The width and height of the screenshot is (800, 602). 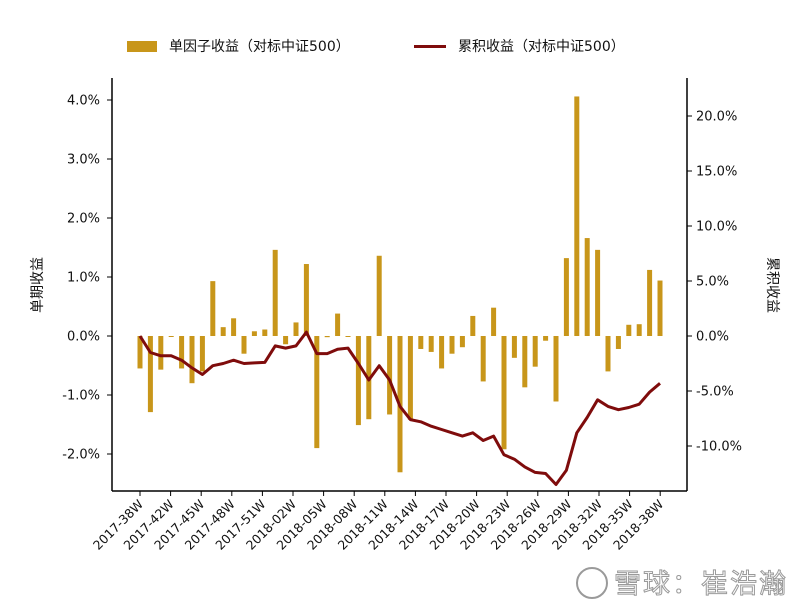 I want to click on watermark-text: 雪球：崔浩瀚, so click(x=701, y=585).